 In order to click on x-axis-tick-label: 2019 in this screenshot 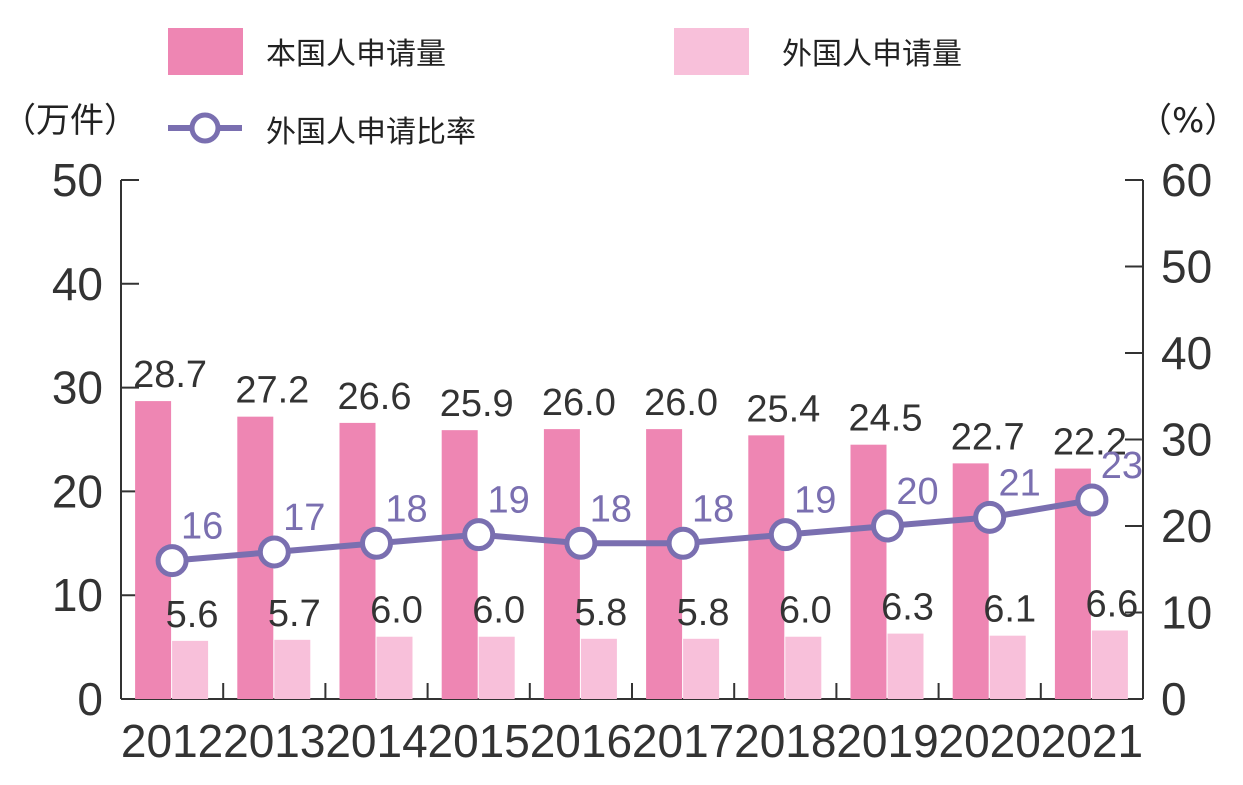, I will do `click(887, 741)`.